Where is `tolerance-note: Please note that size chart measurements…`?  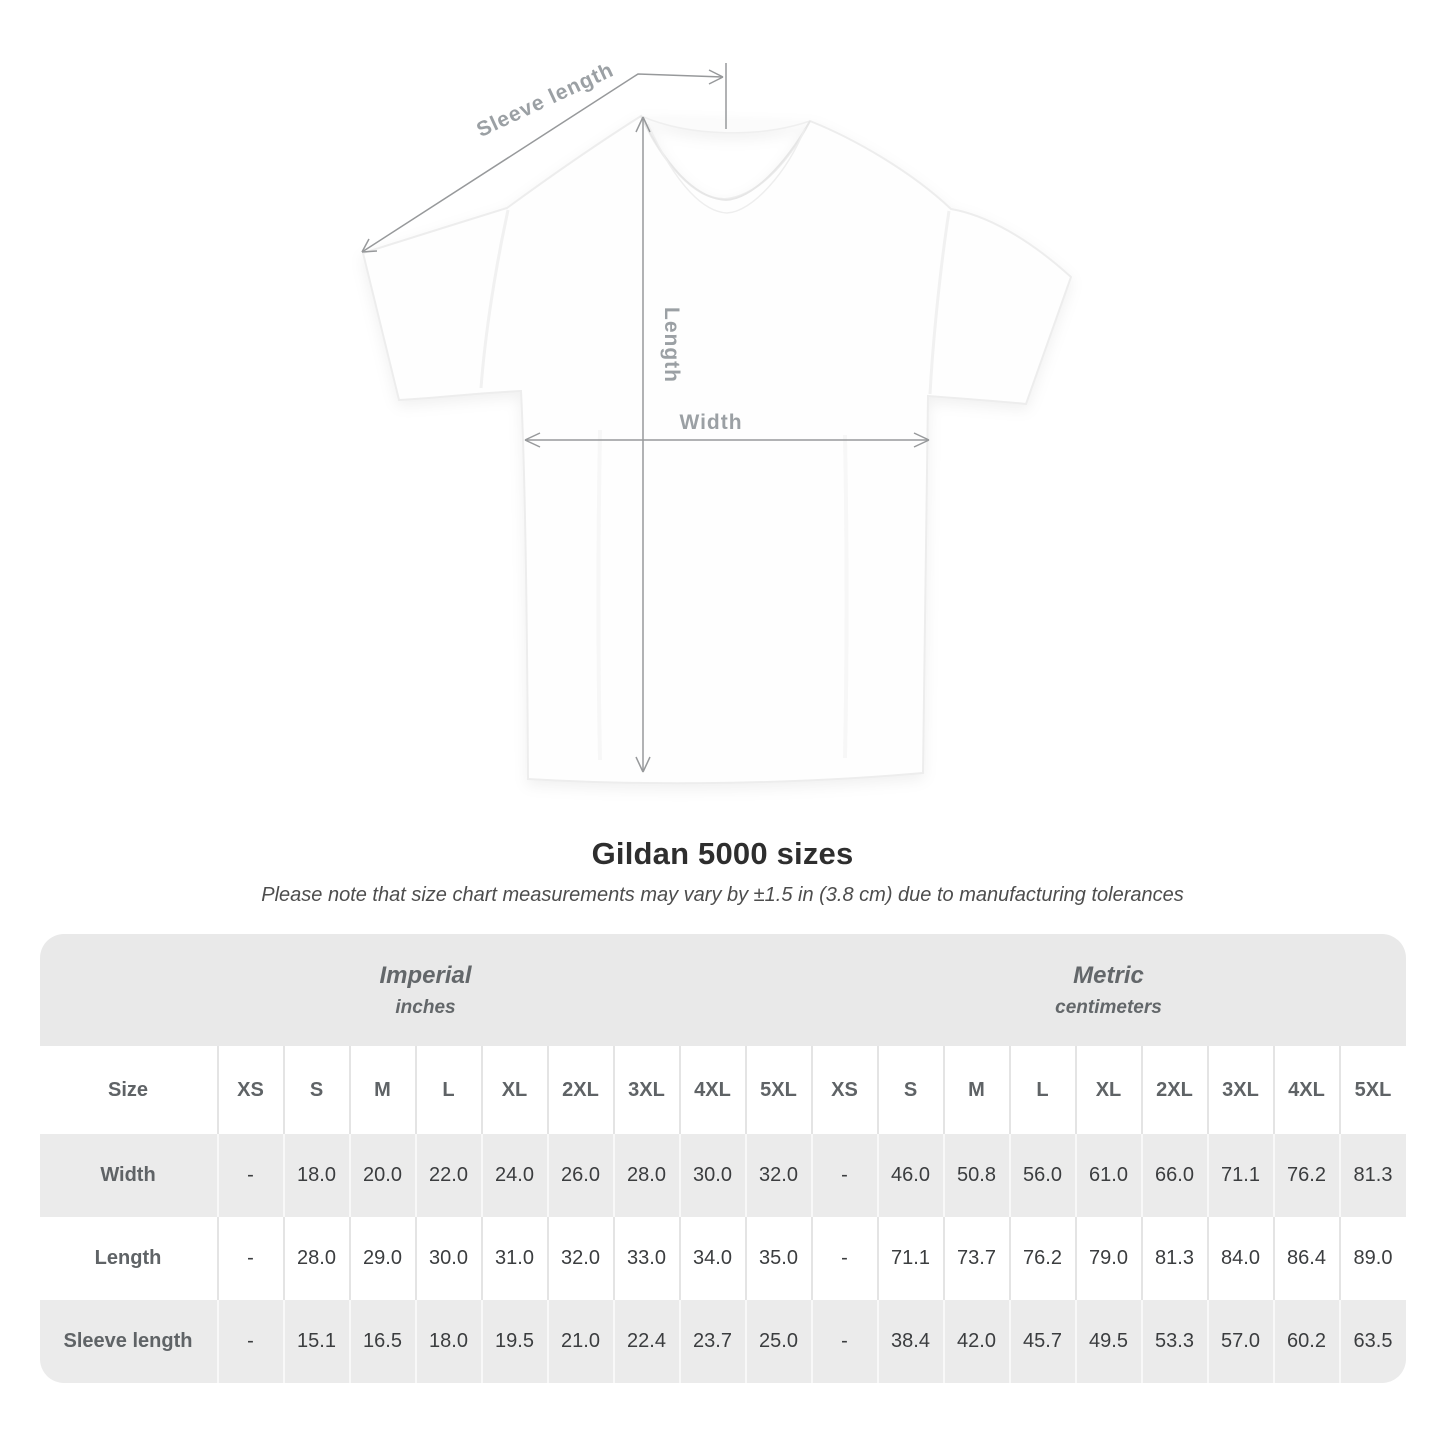
tolerance-note: Please note that size chart measurements… is located at coordinates (722, 895).